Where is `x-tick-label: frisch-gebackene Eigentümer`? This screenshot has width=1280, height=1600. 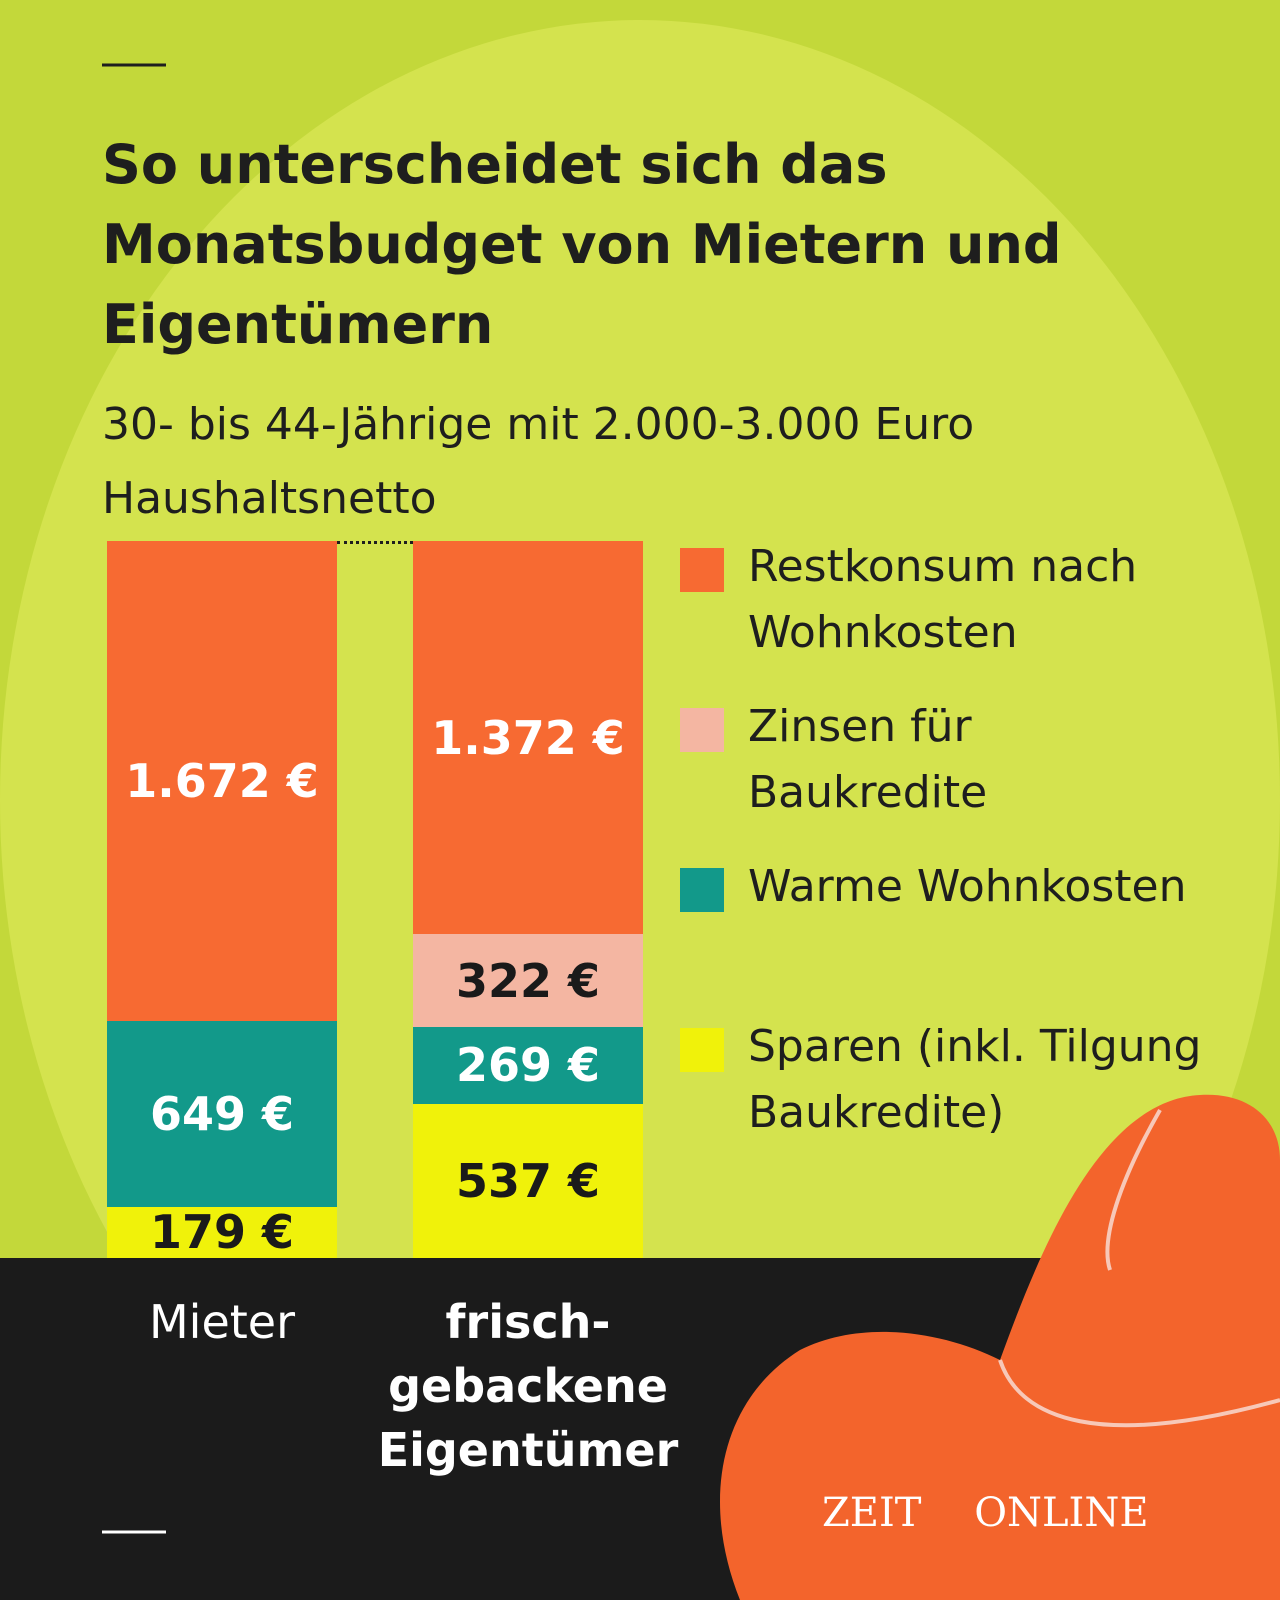 x-tick-label: frisch-gebackene Eigentümer is located at coordinates (528, 1386).